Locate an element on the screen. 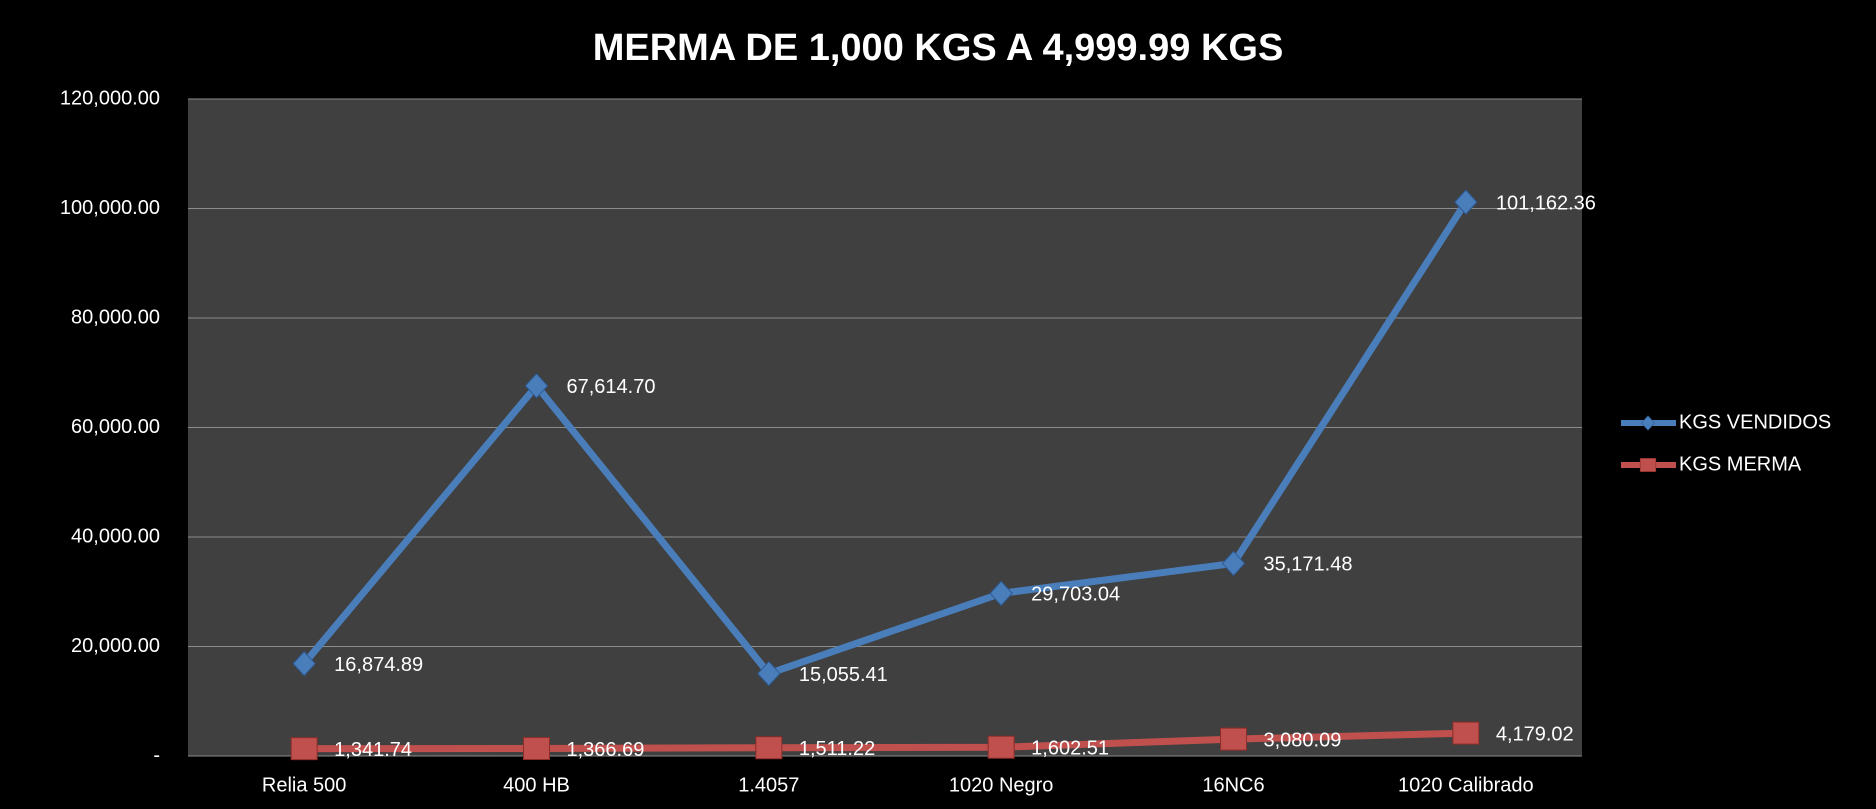 The height and width of the screenshot is (809, 1876). series-line is located at coordinates (885, 741).